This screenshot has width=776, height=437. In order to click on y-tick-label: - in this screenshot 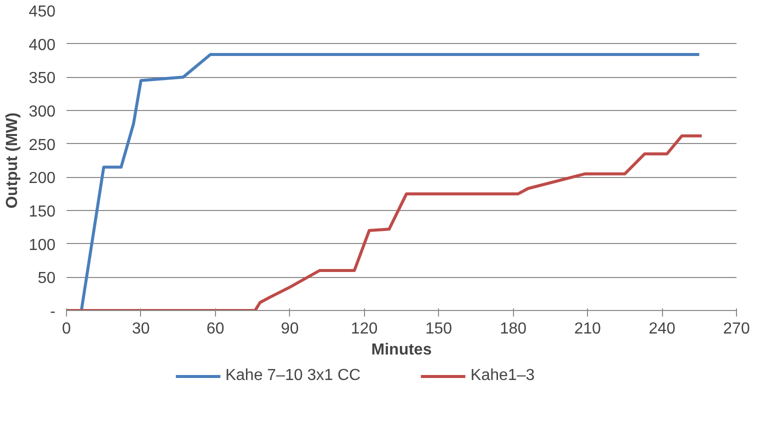, I will do `click(53, 312)`.